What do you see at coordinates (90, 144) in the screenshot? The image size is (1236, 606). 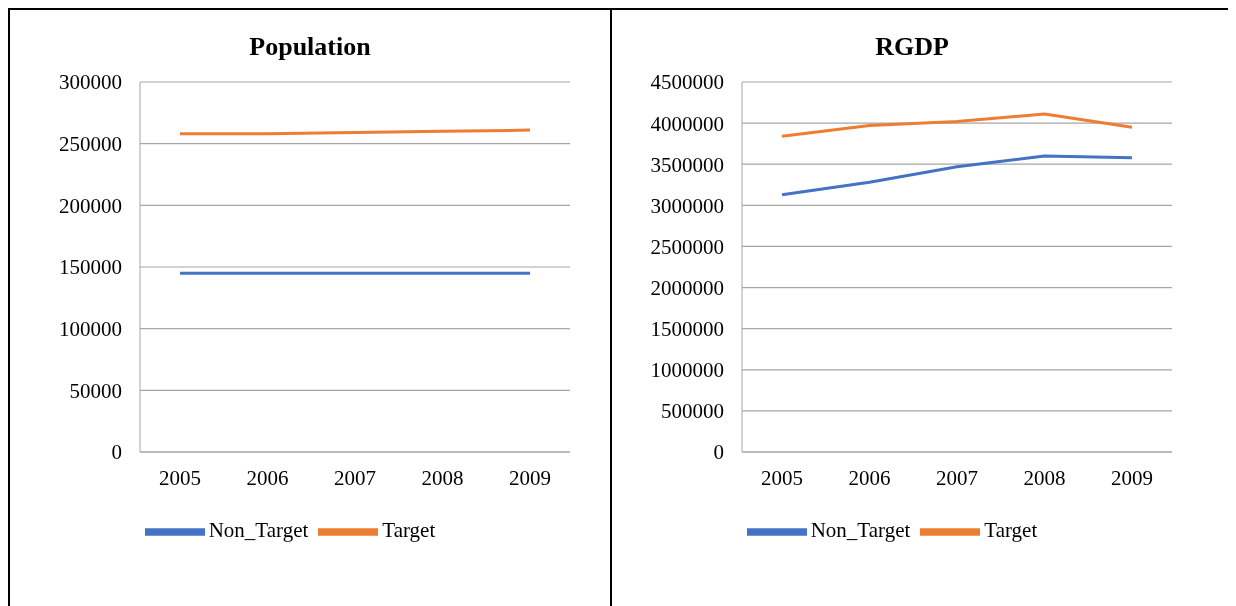 I see `y-tick-label: 250000` at bounding box center [90, 144].